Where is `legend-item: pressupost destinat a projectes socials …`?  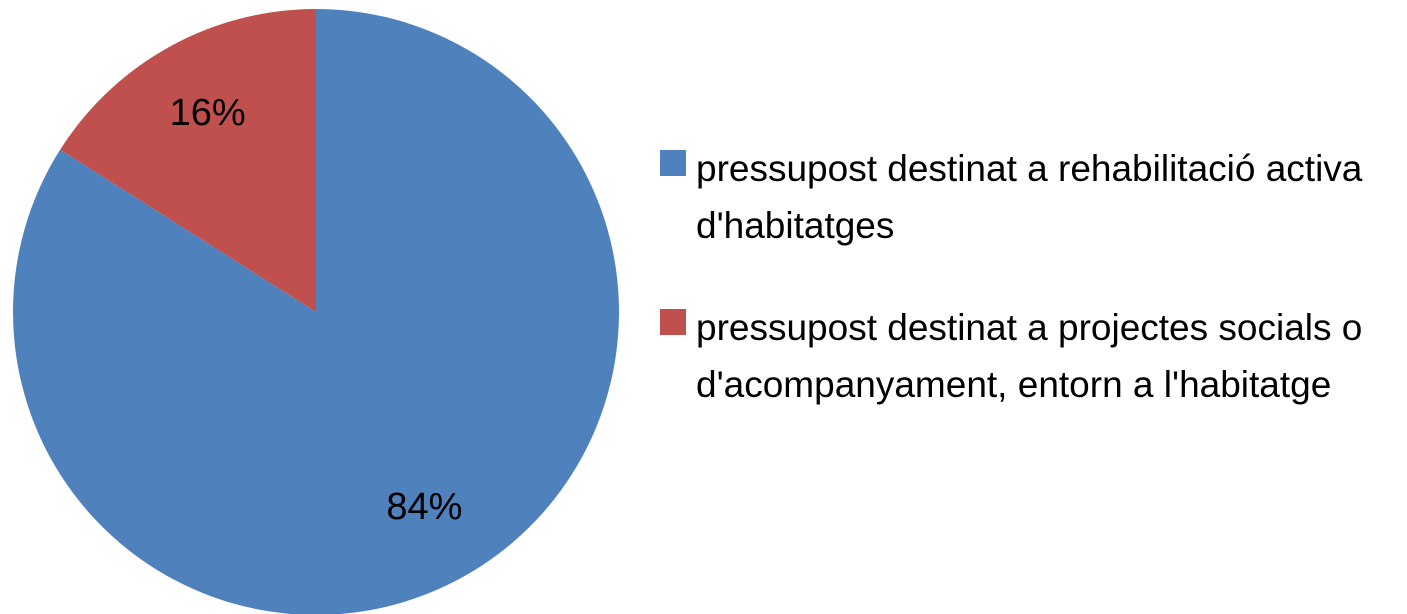
legend-item: pressupost destinat a projectes socials … is located at coordinates (1030, 356).